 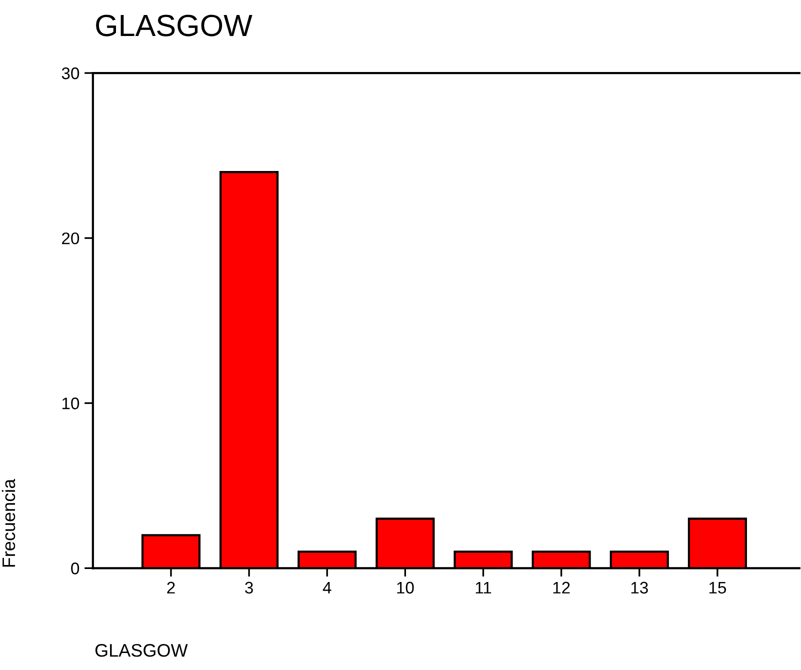 I want to click on x-tick-label: 2, so click(x=171, y=588).